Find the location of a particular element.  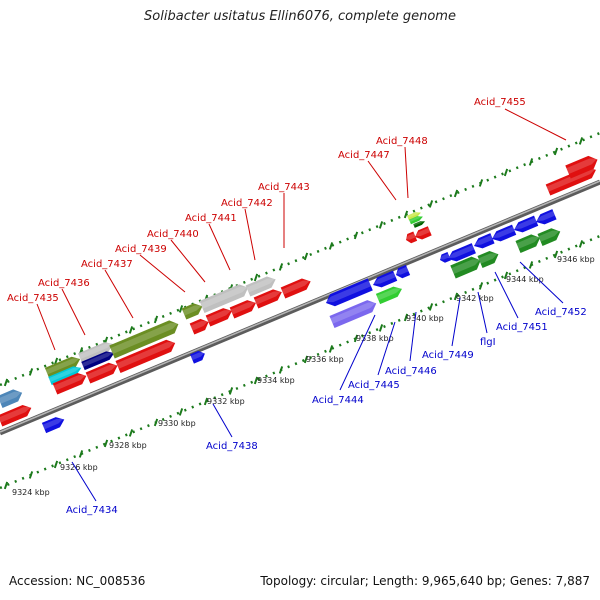

scale-tick-label: 9334 kbp is located at coordinates (276, 380).